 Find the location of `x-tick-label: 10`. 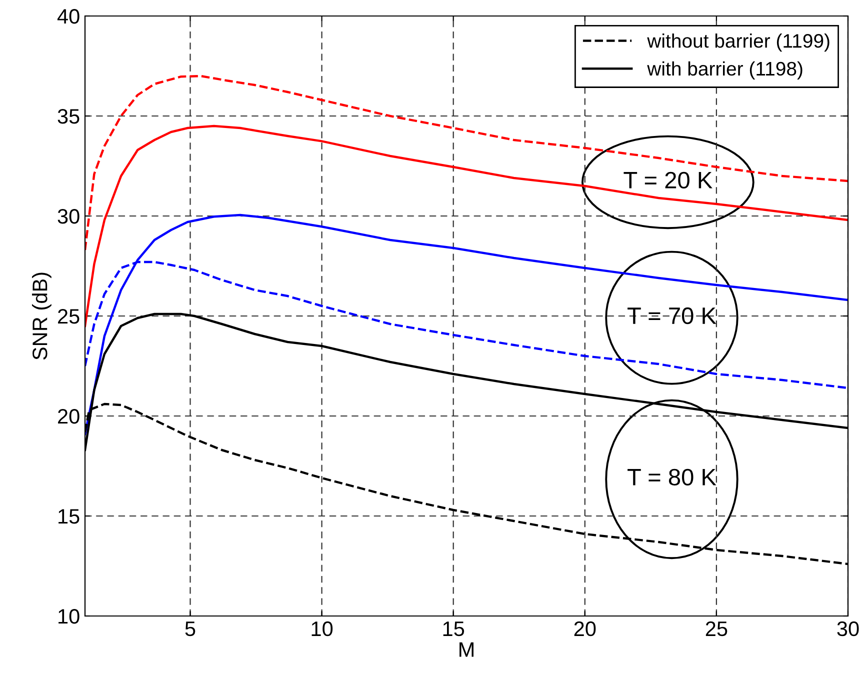

x-tick-label: 10 is located at coordinates (322, 628).